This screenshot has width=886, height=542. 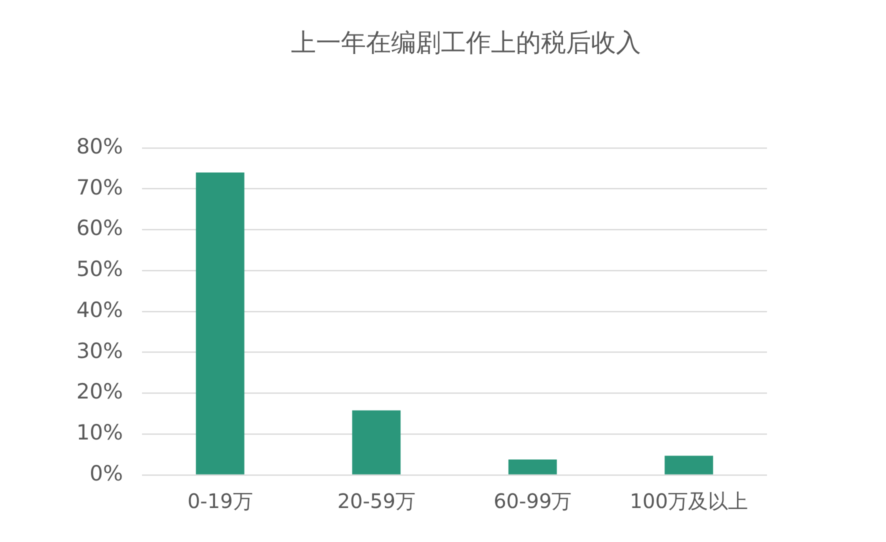 What do you see at coordinates (99, 187) in the screenshot?
I see `y-tick-label: 70%` at bounding box center [99, 187].